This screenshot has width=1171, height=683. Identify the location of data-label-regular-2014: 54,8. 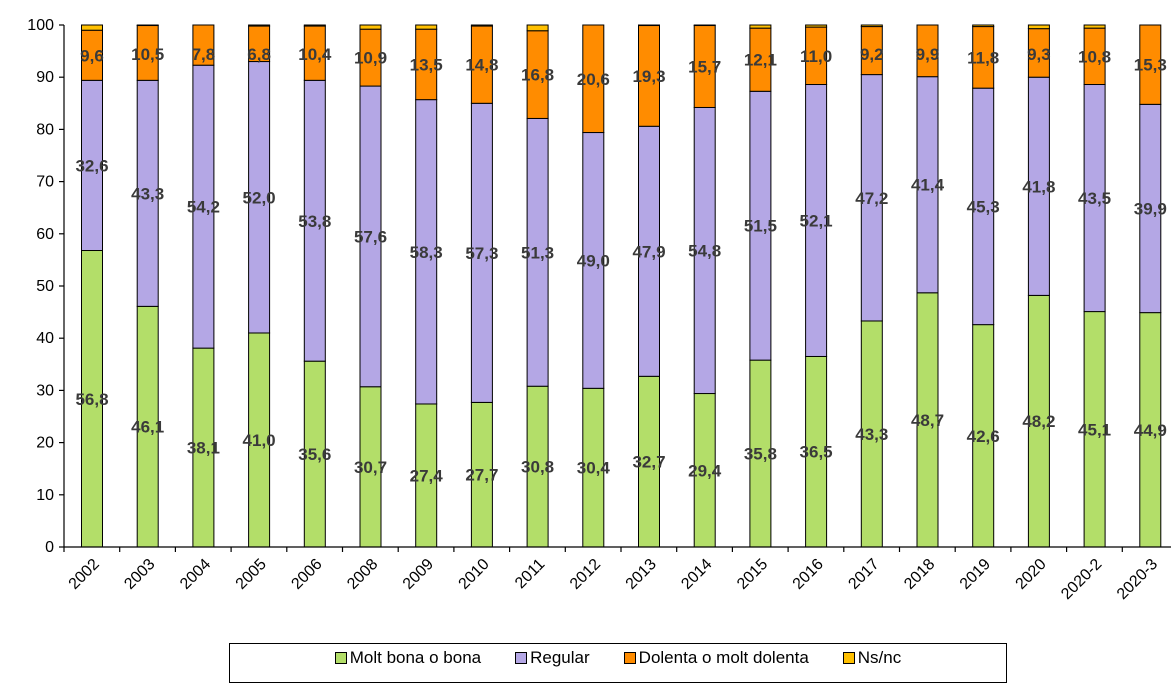
(704, 251).